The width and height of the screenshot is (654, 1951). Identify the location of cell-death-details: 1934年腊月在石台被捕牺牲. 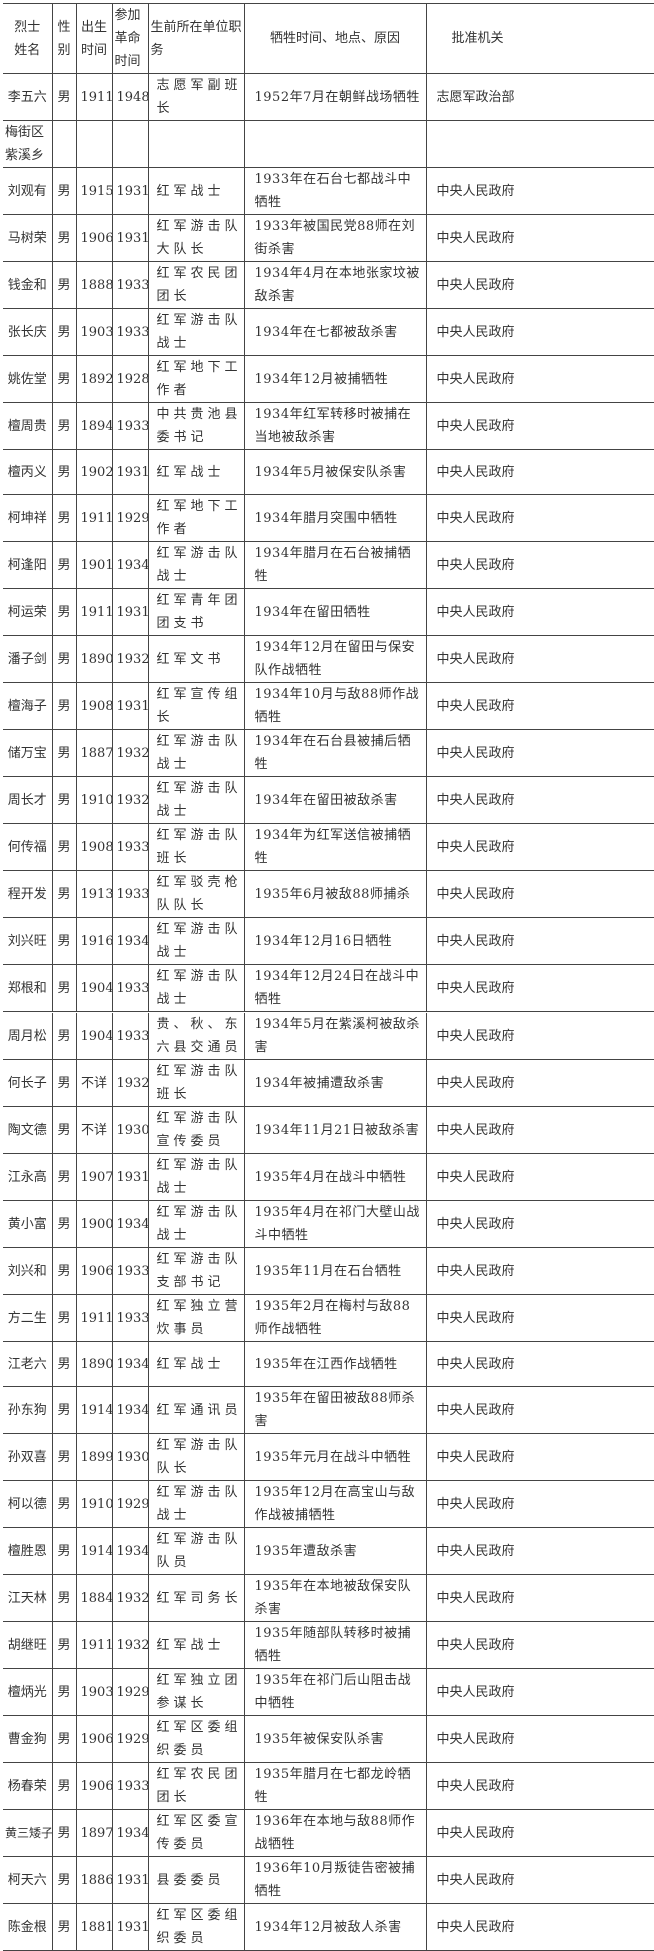
(334, 565).